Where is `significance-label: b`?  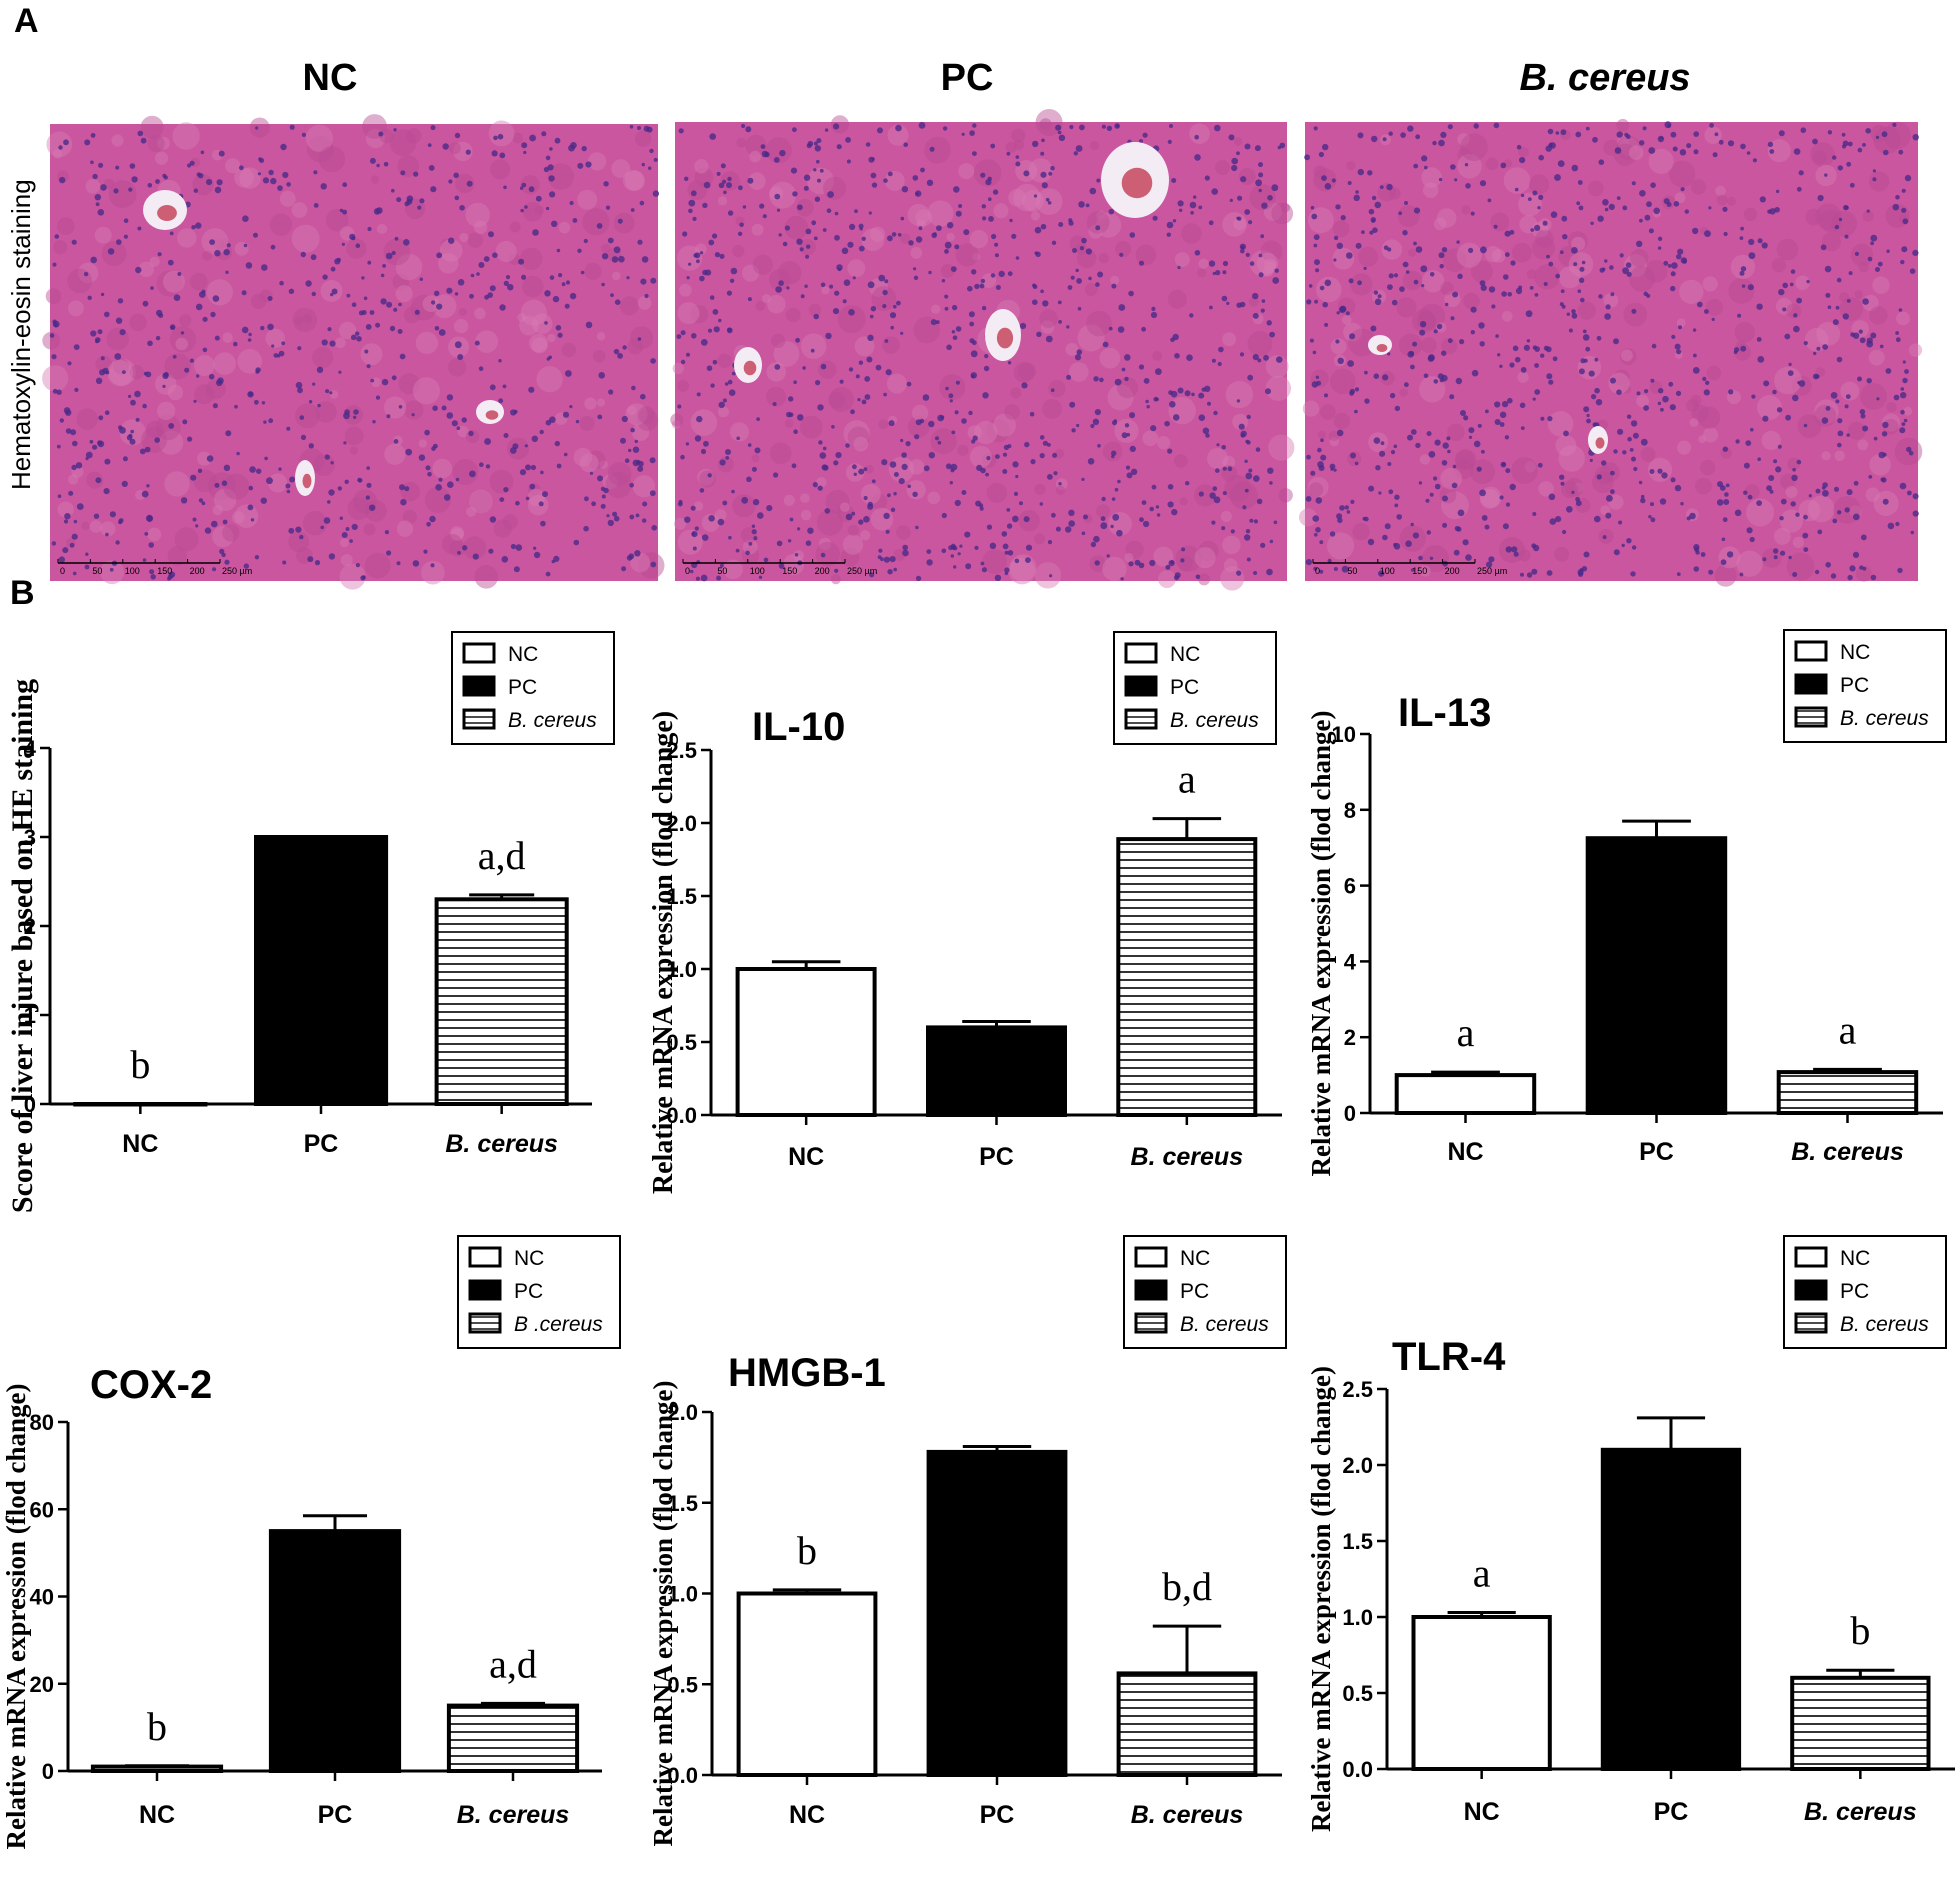
significance-label: b is located at coordinates (807, 1550).